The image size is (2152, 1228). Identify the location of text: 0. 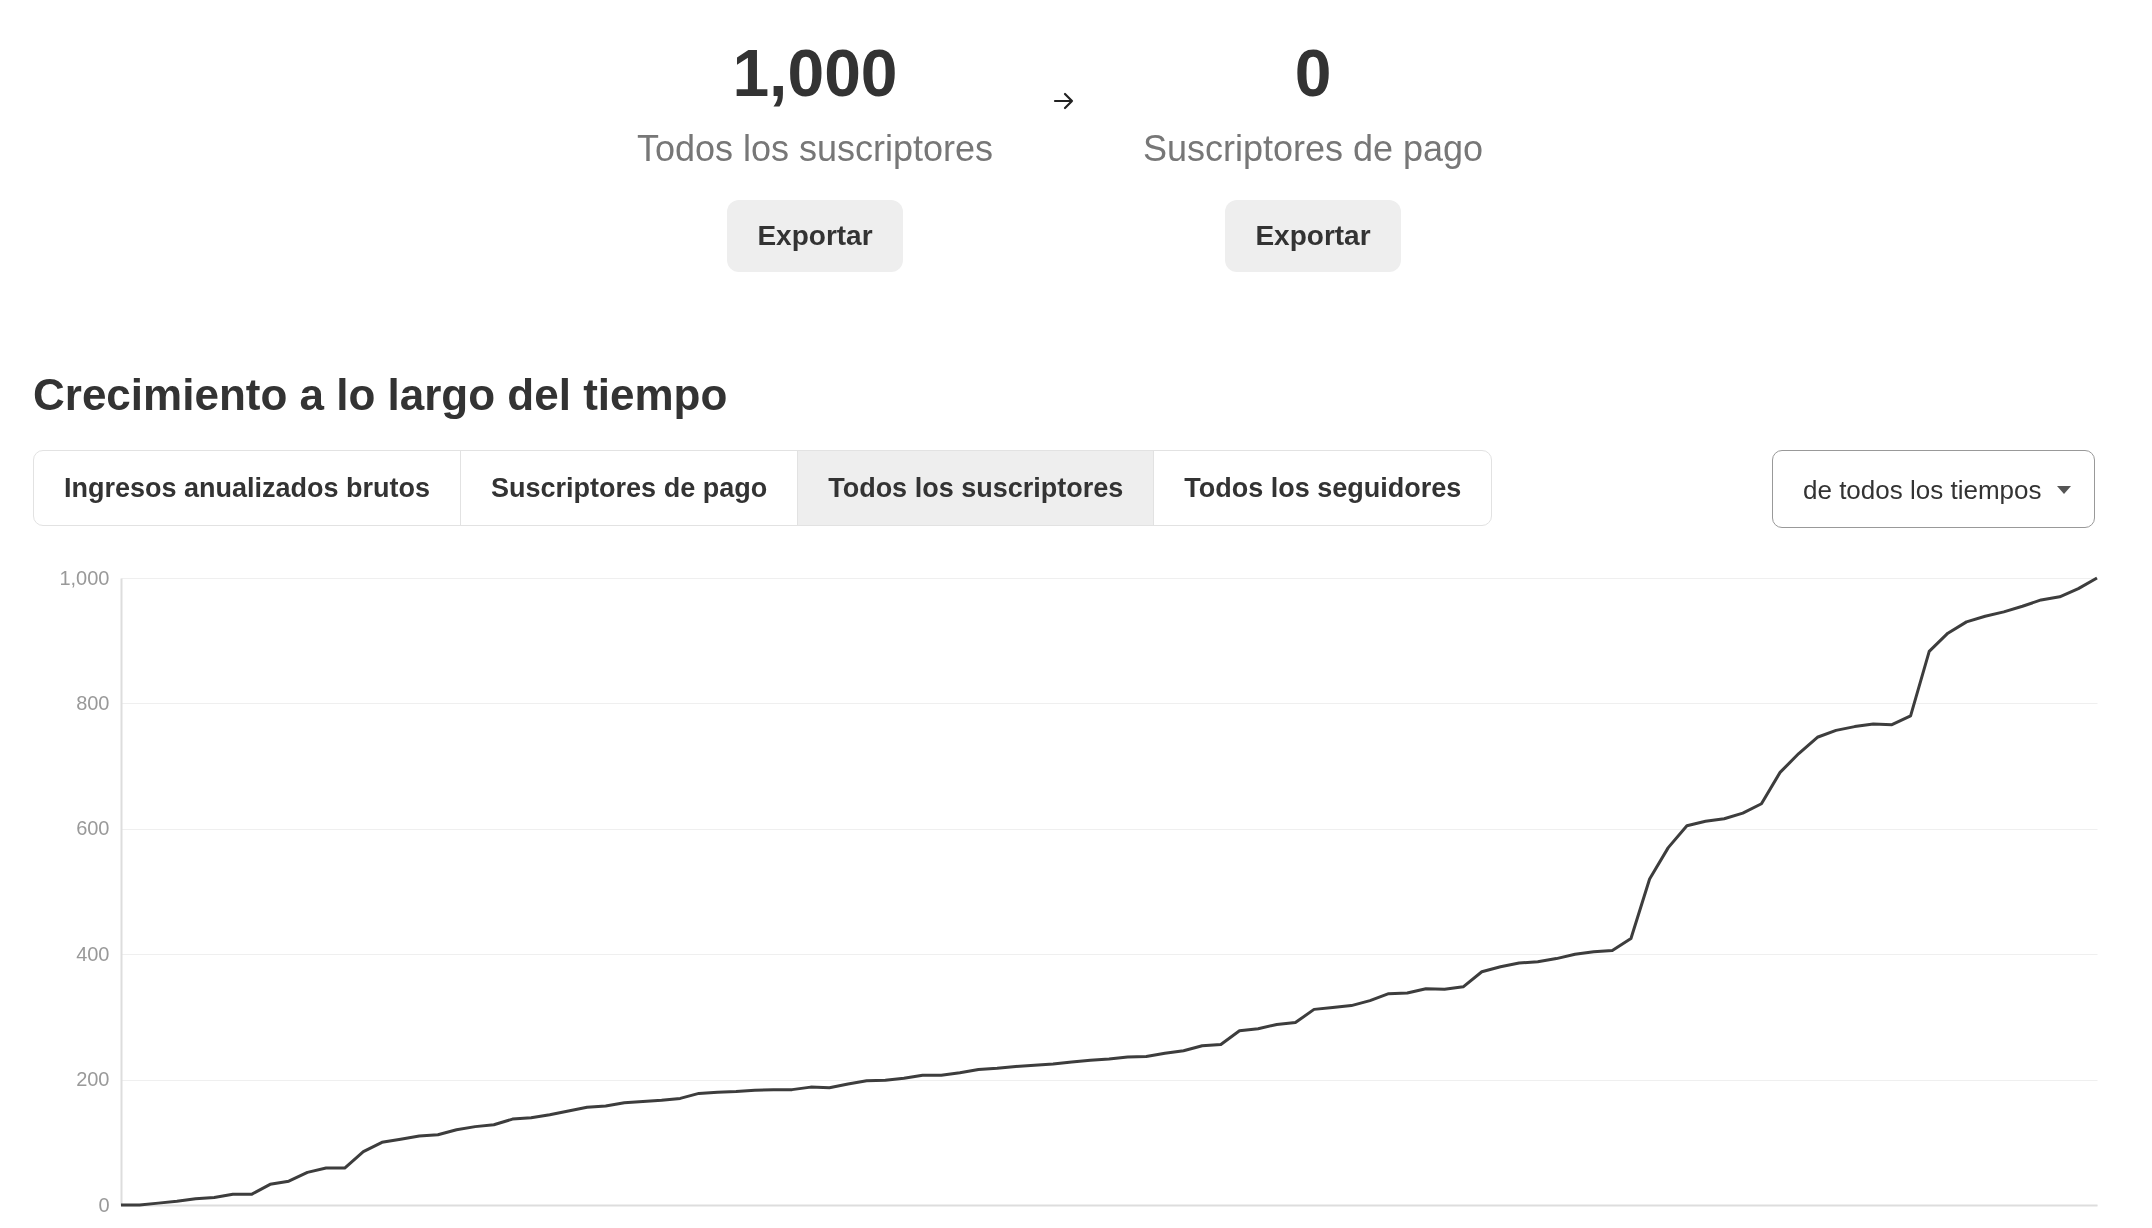
(1313, 73).